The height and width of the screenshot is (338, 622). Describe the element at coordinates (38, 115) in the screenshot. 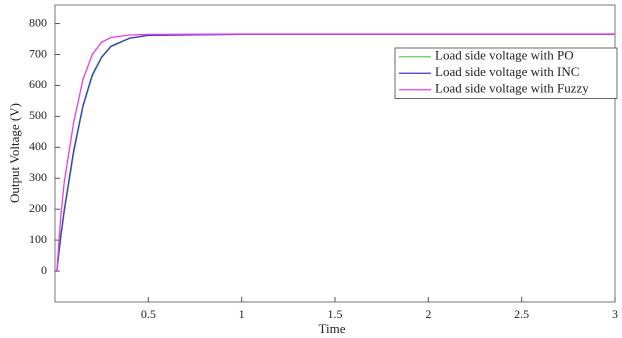

I see `y-tick-label: 500` at that location.